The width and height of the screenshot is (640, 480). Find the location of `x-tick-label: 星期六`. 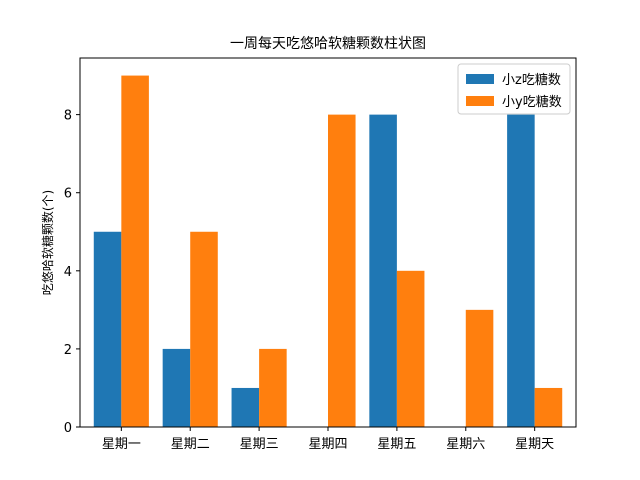

x-tick-label: 星期六 is located at coordinates (465, 444).